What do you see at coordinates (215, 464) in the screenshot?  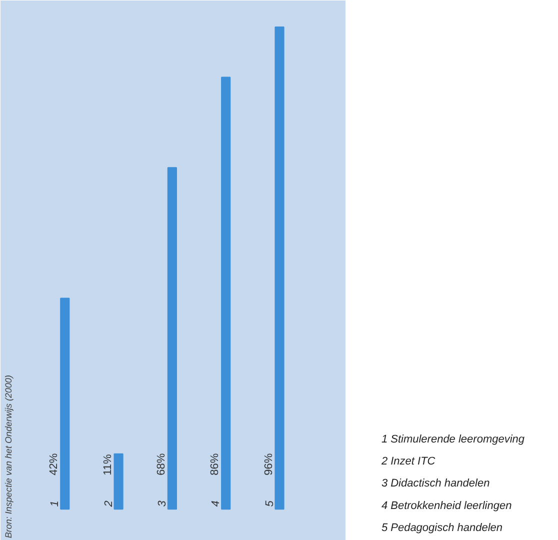 I see `data-label: 86%` at bounding box center [215, 464].